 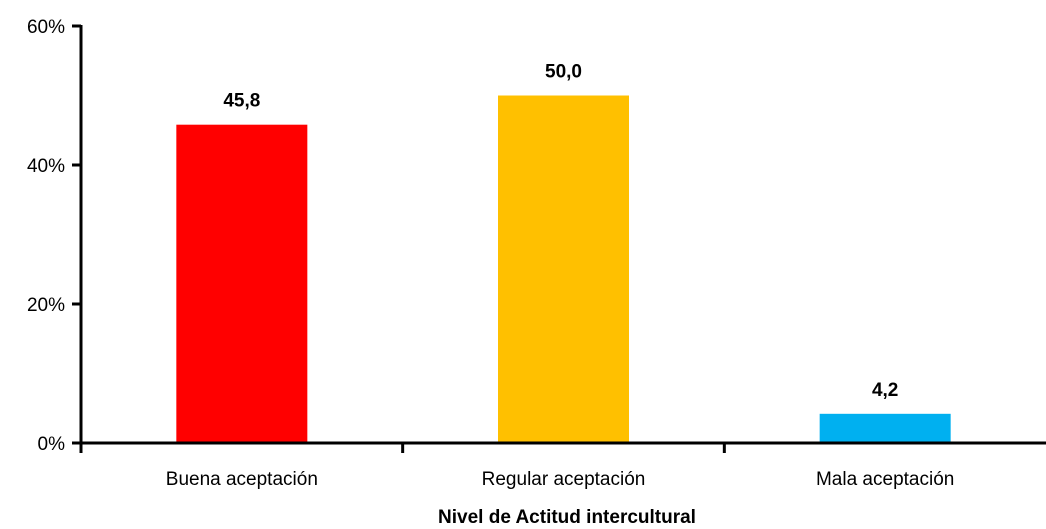 I want to click on bar-value-label: 45,8, so click(x=241, y=101).